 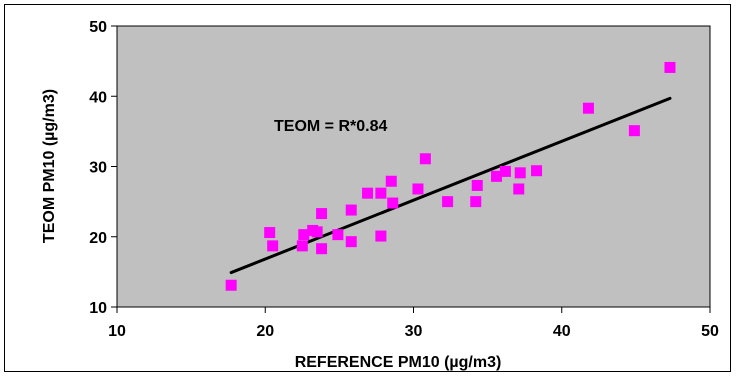 What do you see at coordinates (265, 331) in the screenshot?
I see `x-tick-label: 20` at bounding box center [265, 331].